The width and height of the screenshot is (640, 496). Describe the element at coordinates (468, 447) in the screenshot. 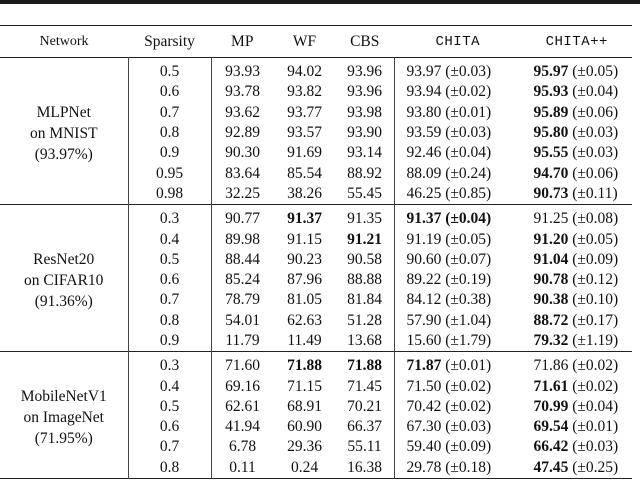

I see `chita-std: (±0.09)` at that location.